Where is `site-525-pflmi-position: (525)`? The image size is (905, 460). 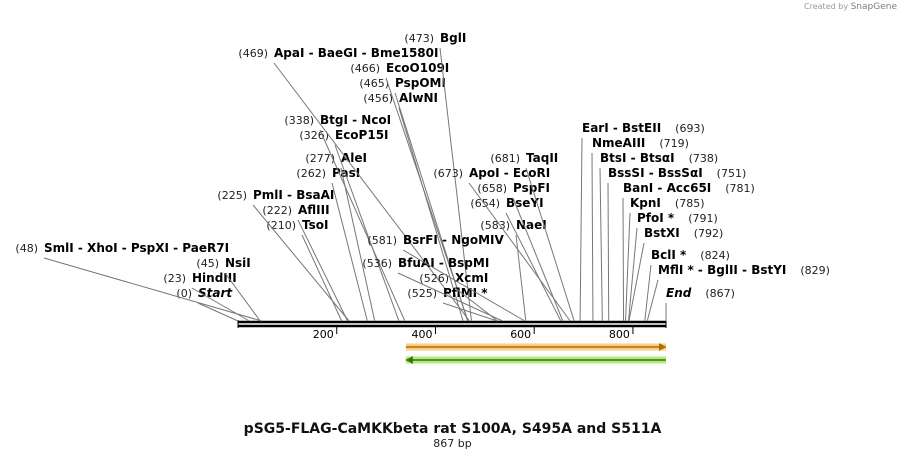
site-525-pflmi-position: (525) is located at coordinates (422, 293).